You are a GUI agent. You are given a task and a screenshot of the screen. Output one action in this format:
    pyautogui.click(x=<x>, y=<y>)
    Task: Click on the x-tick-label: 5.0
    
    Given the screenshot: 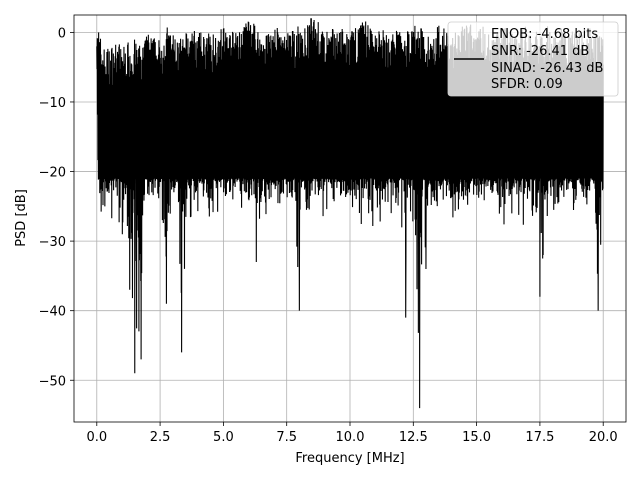 What is the action you would take?
    pyautogui.click(x=223, y=437)
    